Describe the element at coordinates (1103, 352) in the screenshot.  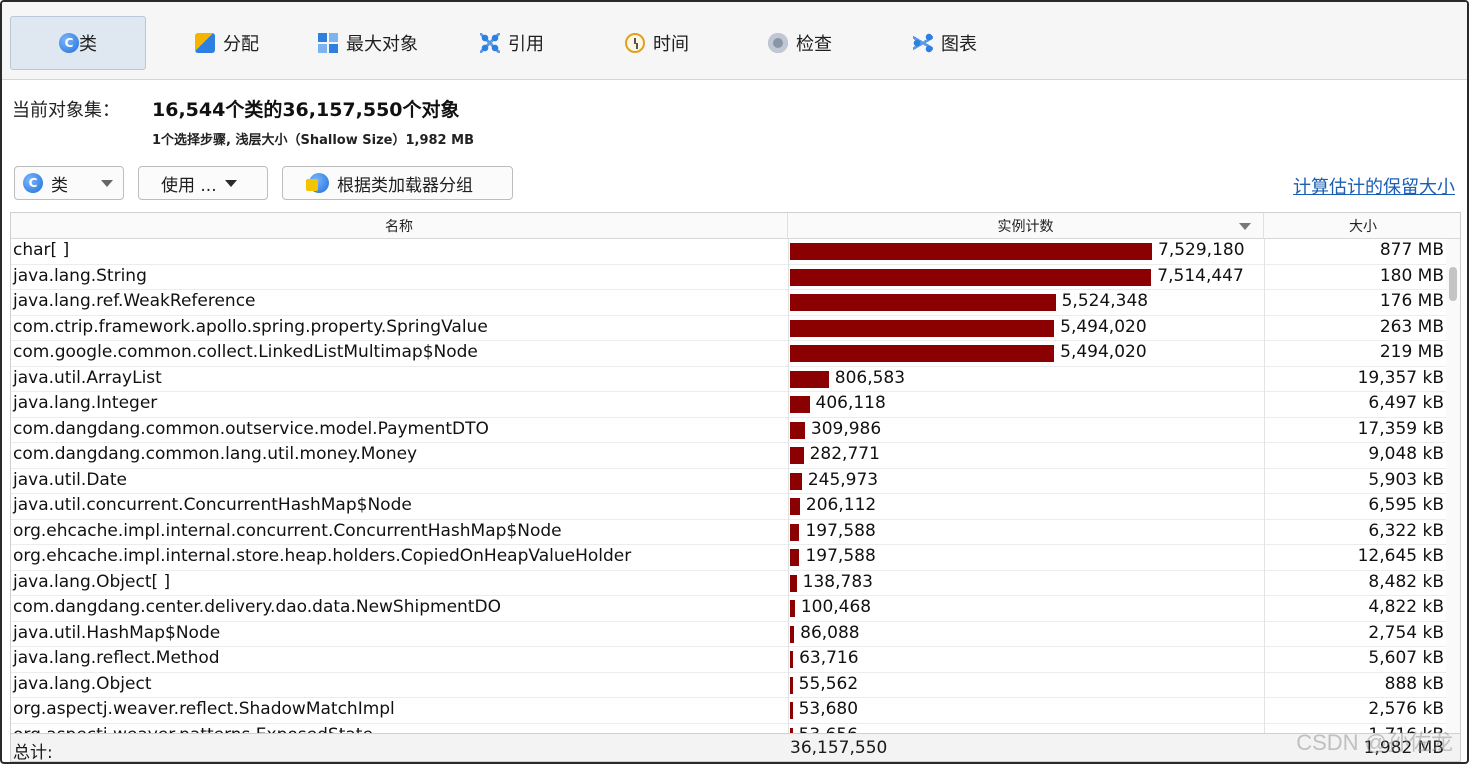
I see `instance-count-cell: 5,494,020` at that location.